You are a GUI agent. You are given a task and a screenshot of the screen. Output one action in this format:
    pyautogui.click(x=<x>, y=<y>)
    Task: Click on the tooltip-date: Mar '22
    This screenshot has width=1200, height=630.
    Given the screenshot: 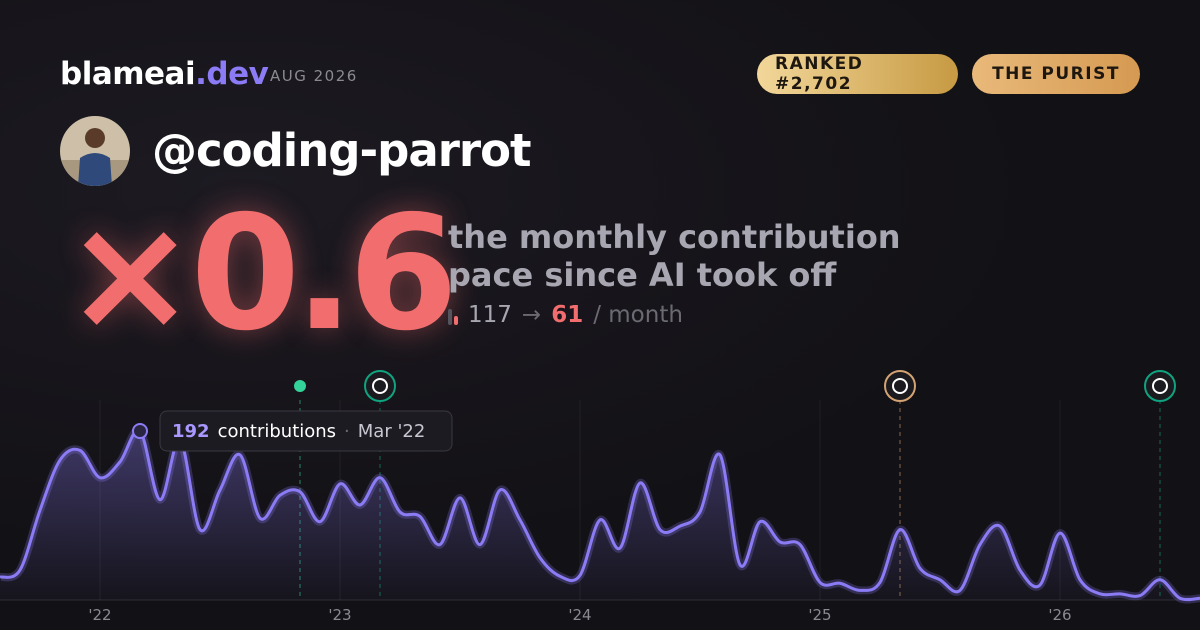 What is the action you would take?
    pyautogui.click(x=392, y=431)
    